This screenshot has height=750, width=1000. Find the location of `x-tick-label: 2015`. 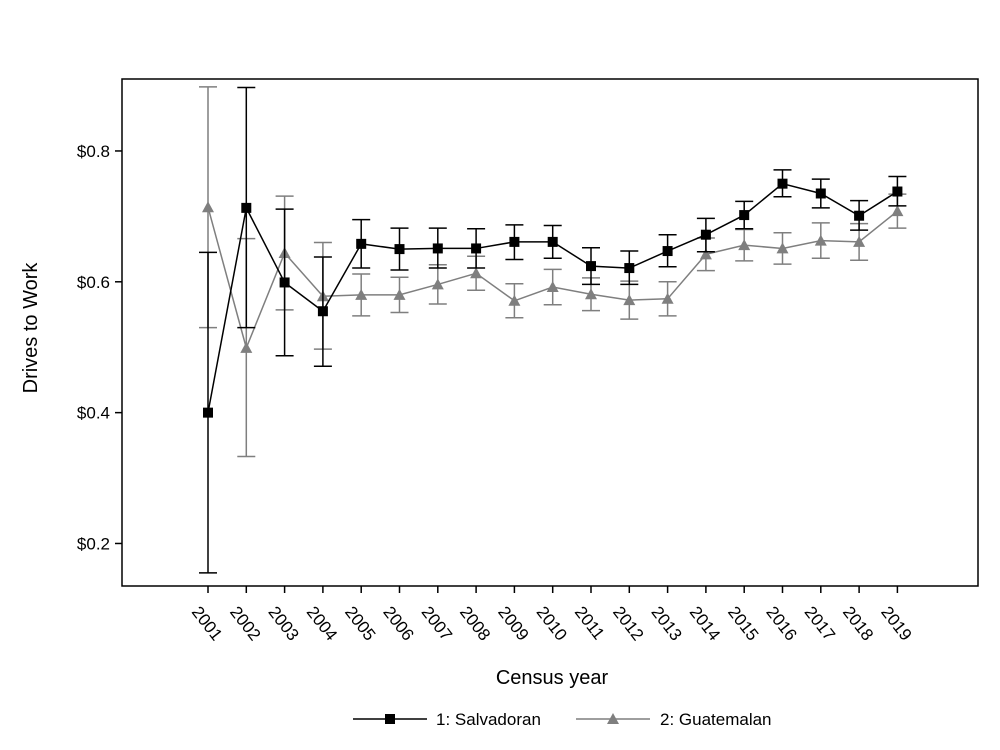

x-tick-label: 2015 is located at coordinates (743, 624).